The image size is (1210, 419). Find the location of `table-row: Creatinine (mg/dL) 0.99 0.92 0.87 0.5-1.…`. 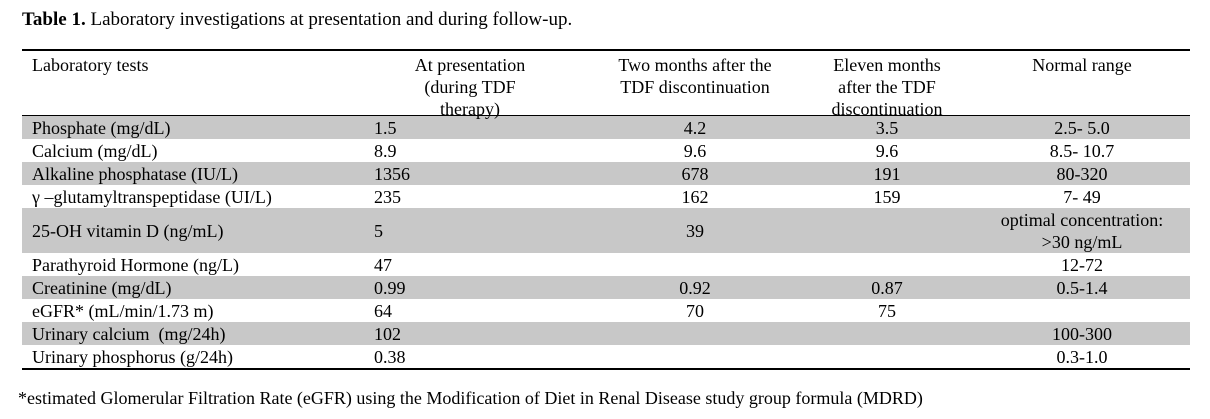

table-row: Creatinine (mg/dL) 0.99 0.92 0.87 0.5-1.… is located at coordinates (606, 287).